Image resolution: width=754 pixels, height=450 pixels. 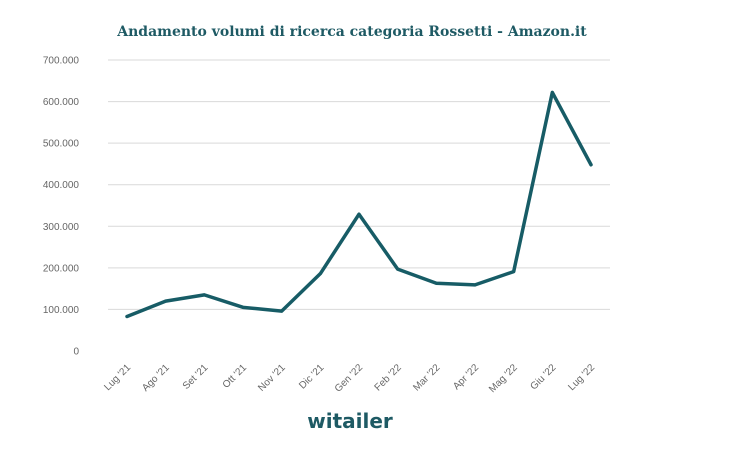 I want to click on y-tick-label: 300.000, so click(x=61, y=227).